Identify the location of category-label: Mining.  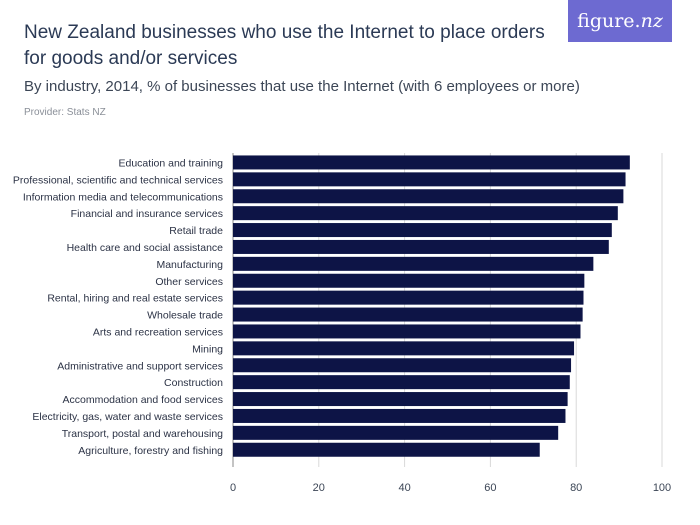
(207, 349).